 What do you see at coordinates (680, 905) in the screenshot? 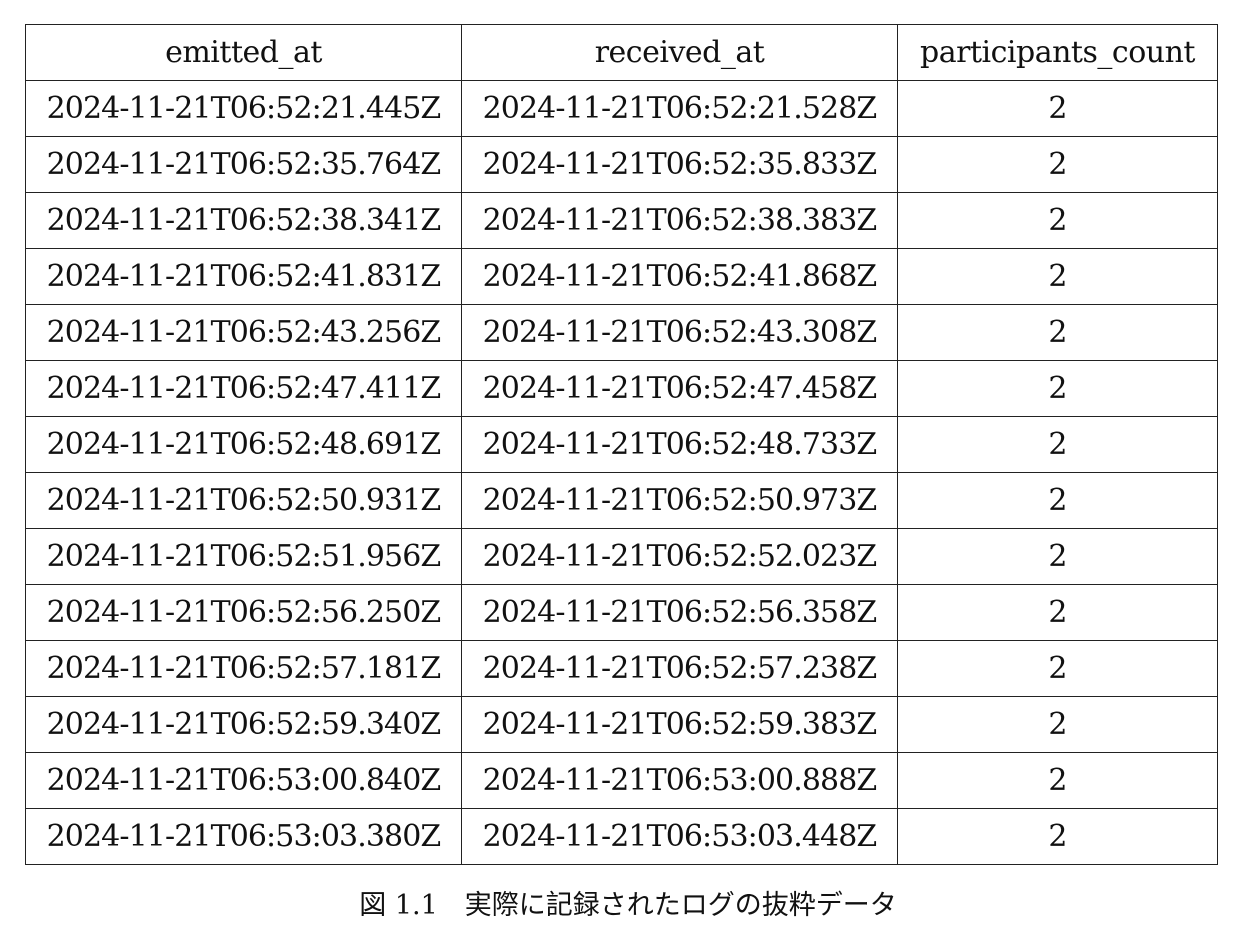
I see `figure-caption-text: 実際に記録されたログの抜粋データ` at bounding box center [680, 905].